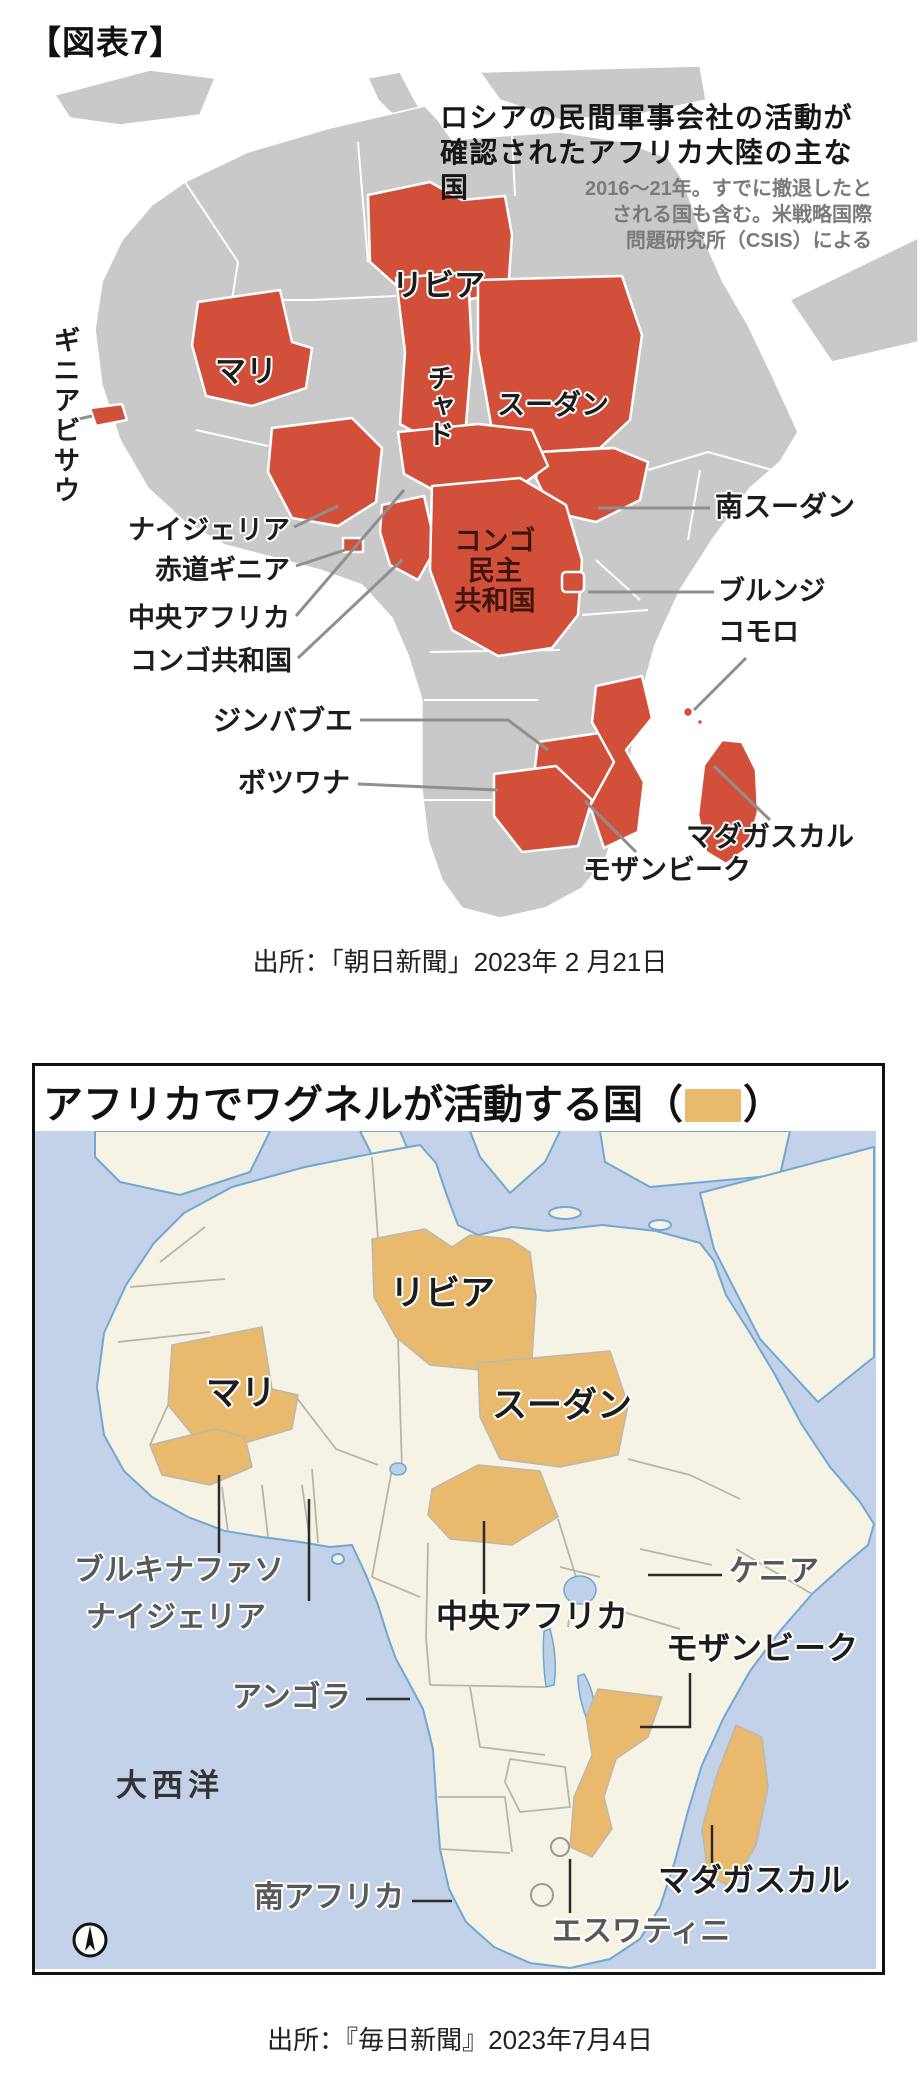 The width and height of the screenshot is (920, 2092). What do you see at coordinates (316, 516) in the screenshot?
I see `map1-leader-nigeria` at bounding box center [316, 516].